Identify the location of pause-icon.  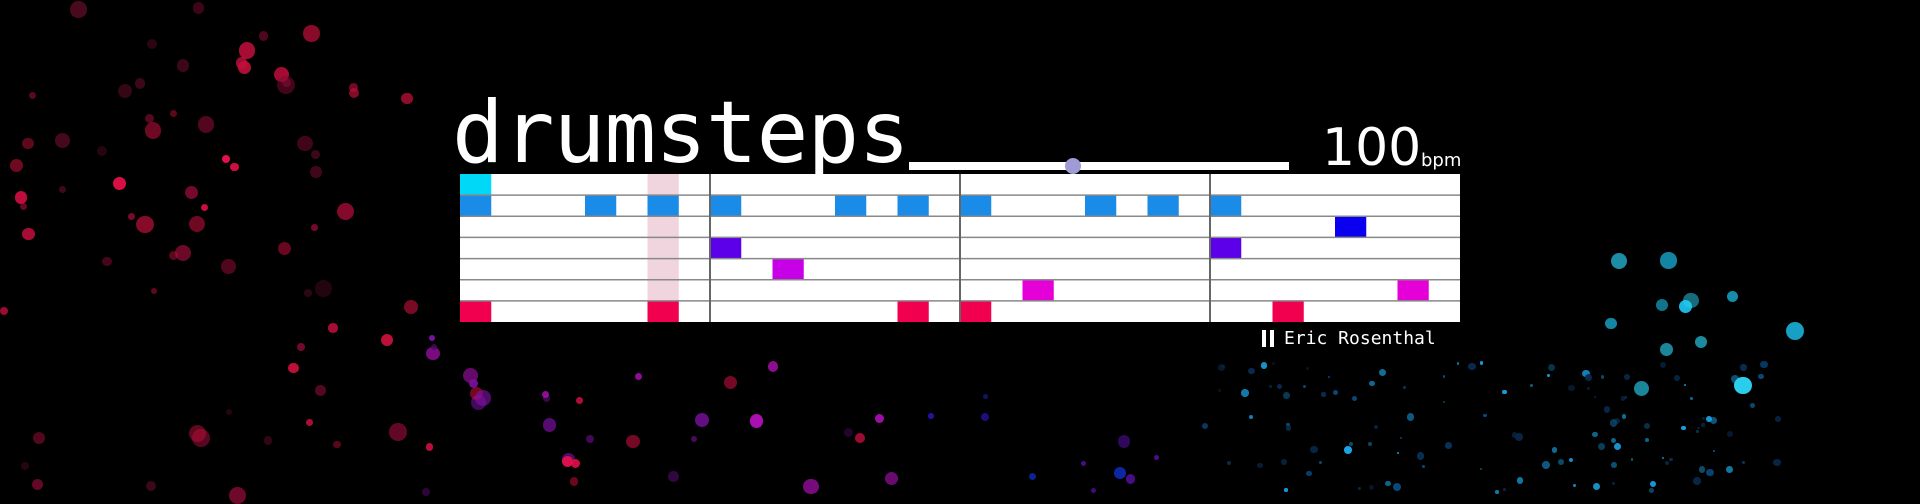
(1268, 338).